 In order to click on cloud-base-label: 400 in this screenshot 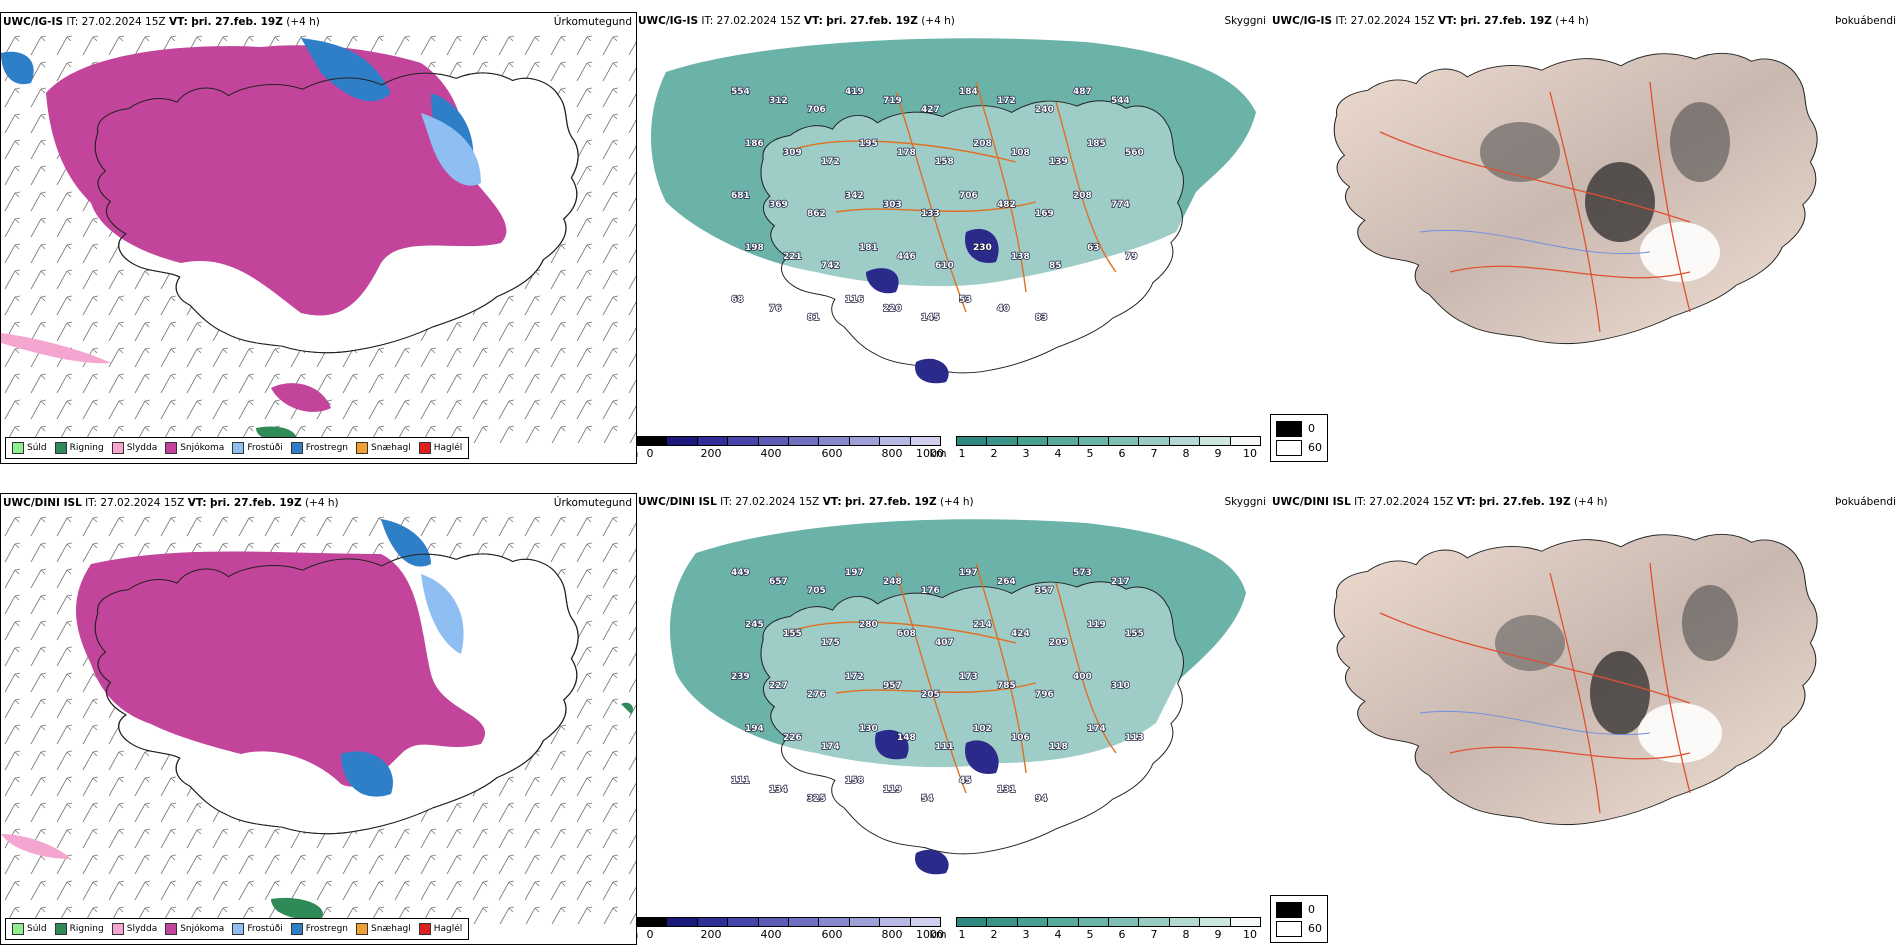, I will do `click(1082, 677)`.